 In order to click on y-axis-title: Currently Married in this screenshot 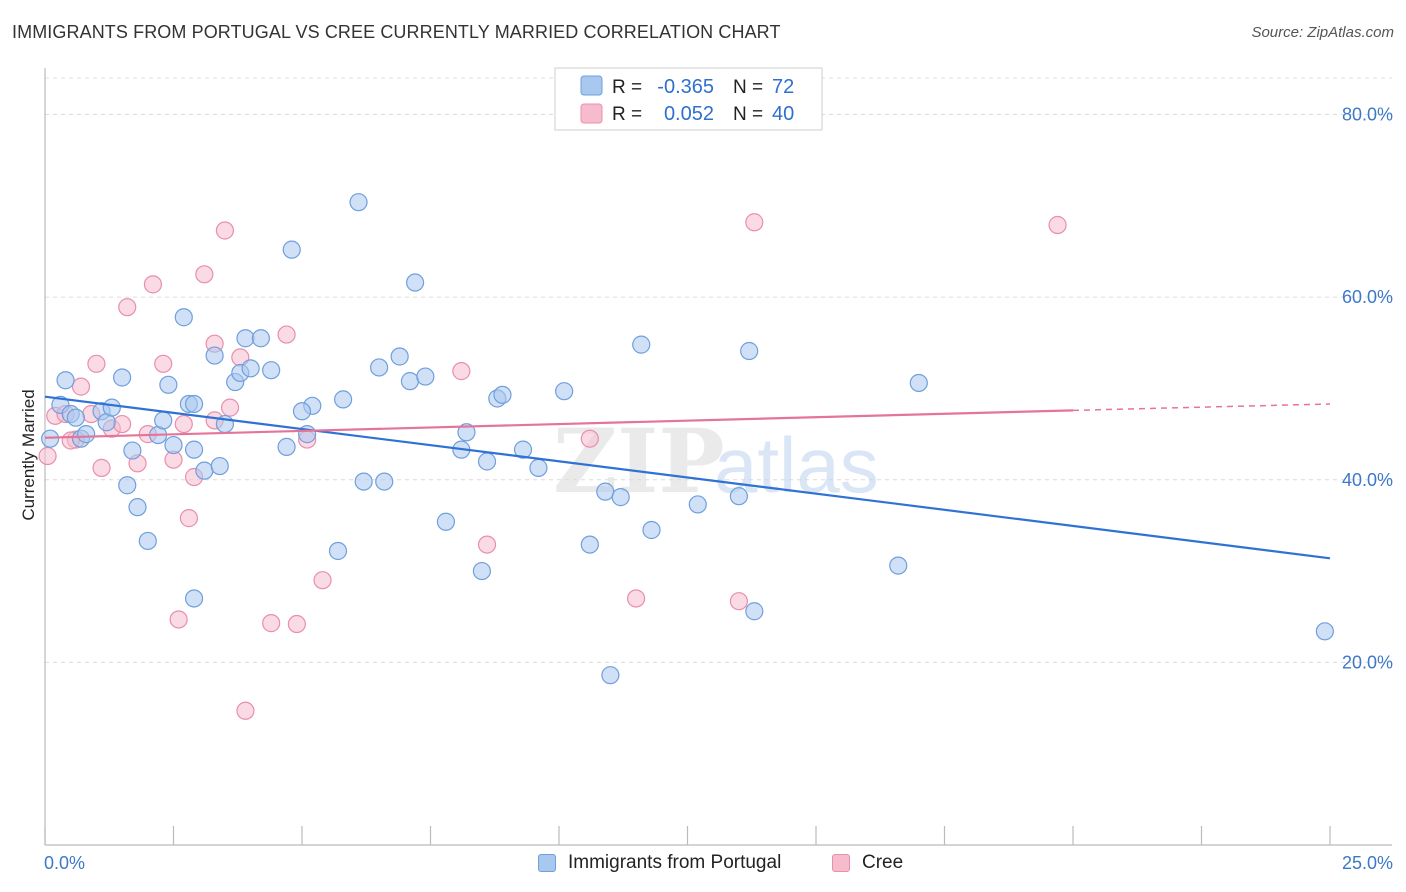, I will do `click(28, 454)`.